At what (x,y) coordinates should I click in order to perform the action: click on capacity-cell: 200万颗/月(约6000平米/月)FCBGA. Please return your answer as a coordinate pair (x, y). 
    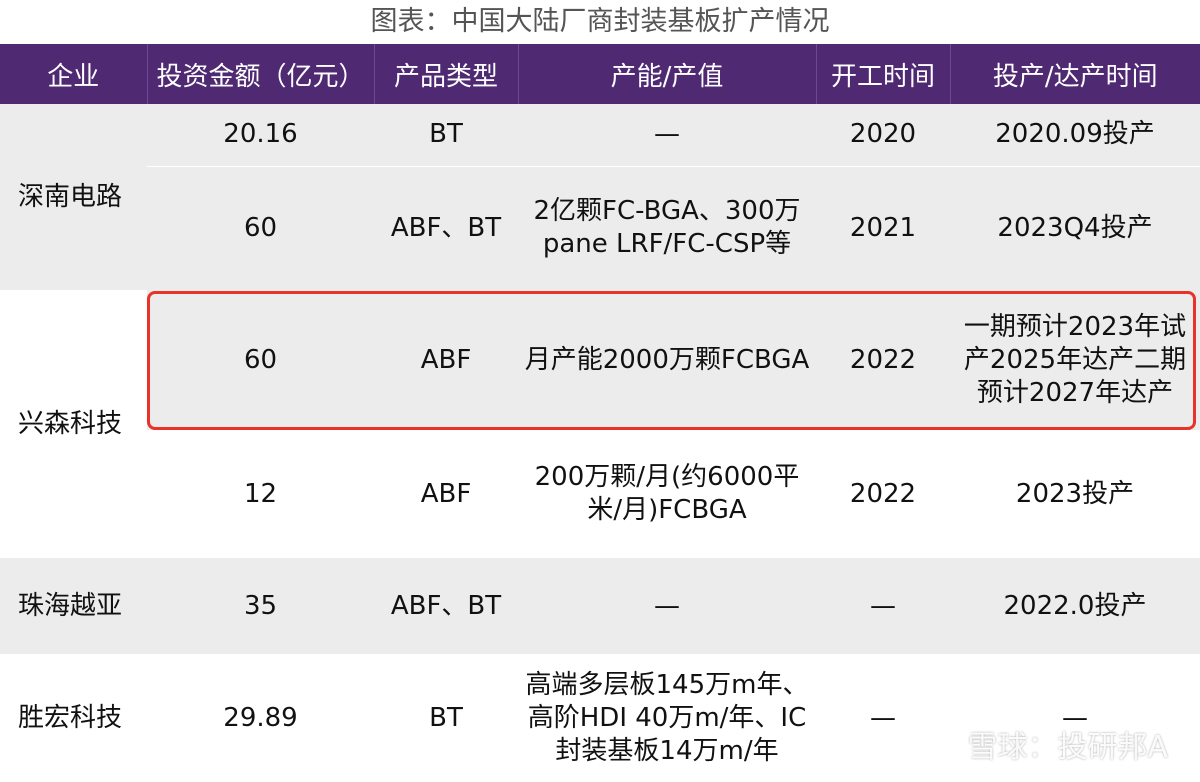
    Looking at the image, I should click on (667, 494).